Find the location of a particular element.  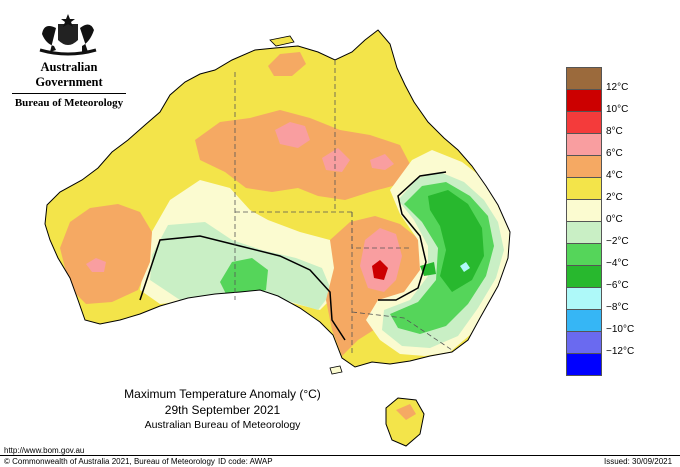

island-kangaroo is located at coordinates (336, 370).